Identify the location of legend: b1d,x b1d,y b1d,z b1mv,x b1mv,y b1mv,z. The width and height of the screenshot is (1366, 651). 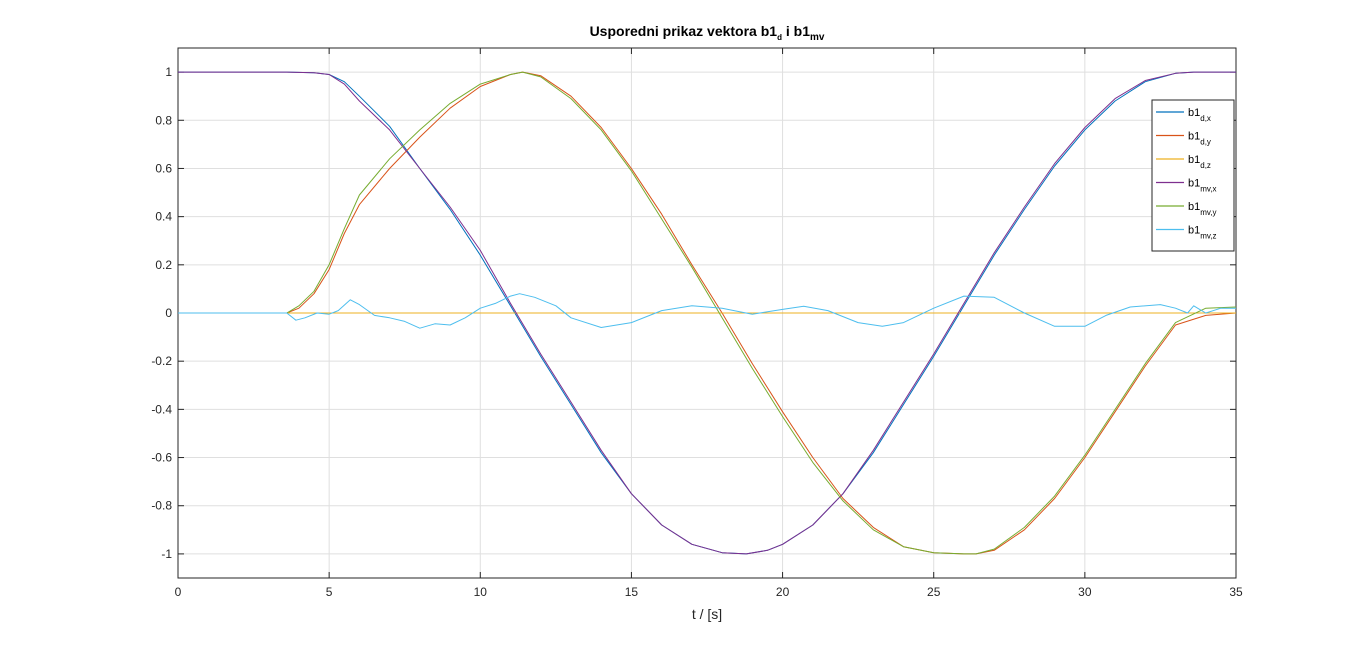
(1193, 175).